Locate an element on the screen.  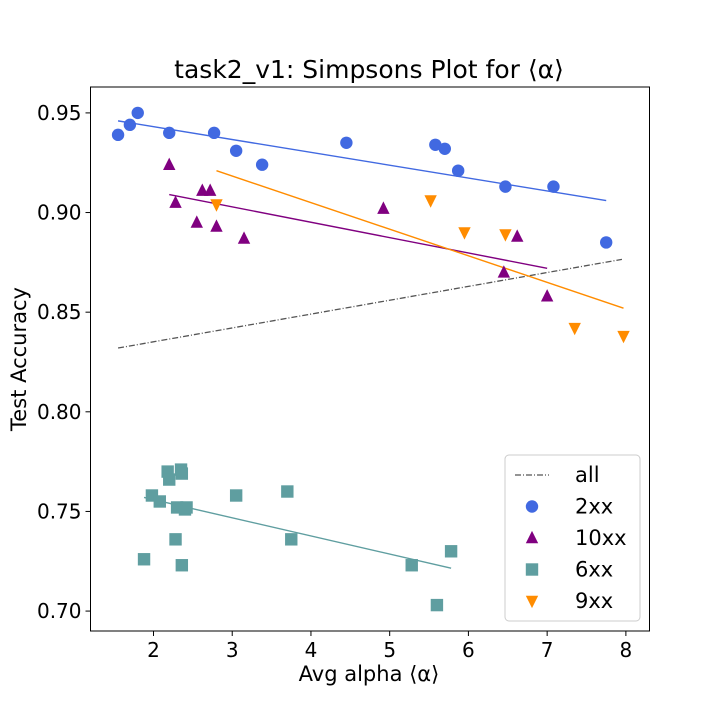
y-tick-label: 0.95 is located at coordinates (59, 113).